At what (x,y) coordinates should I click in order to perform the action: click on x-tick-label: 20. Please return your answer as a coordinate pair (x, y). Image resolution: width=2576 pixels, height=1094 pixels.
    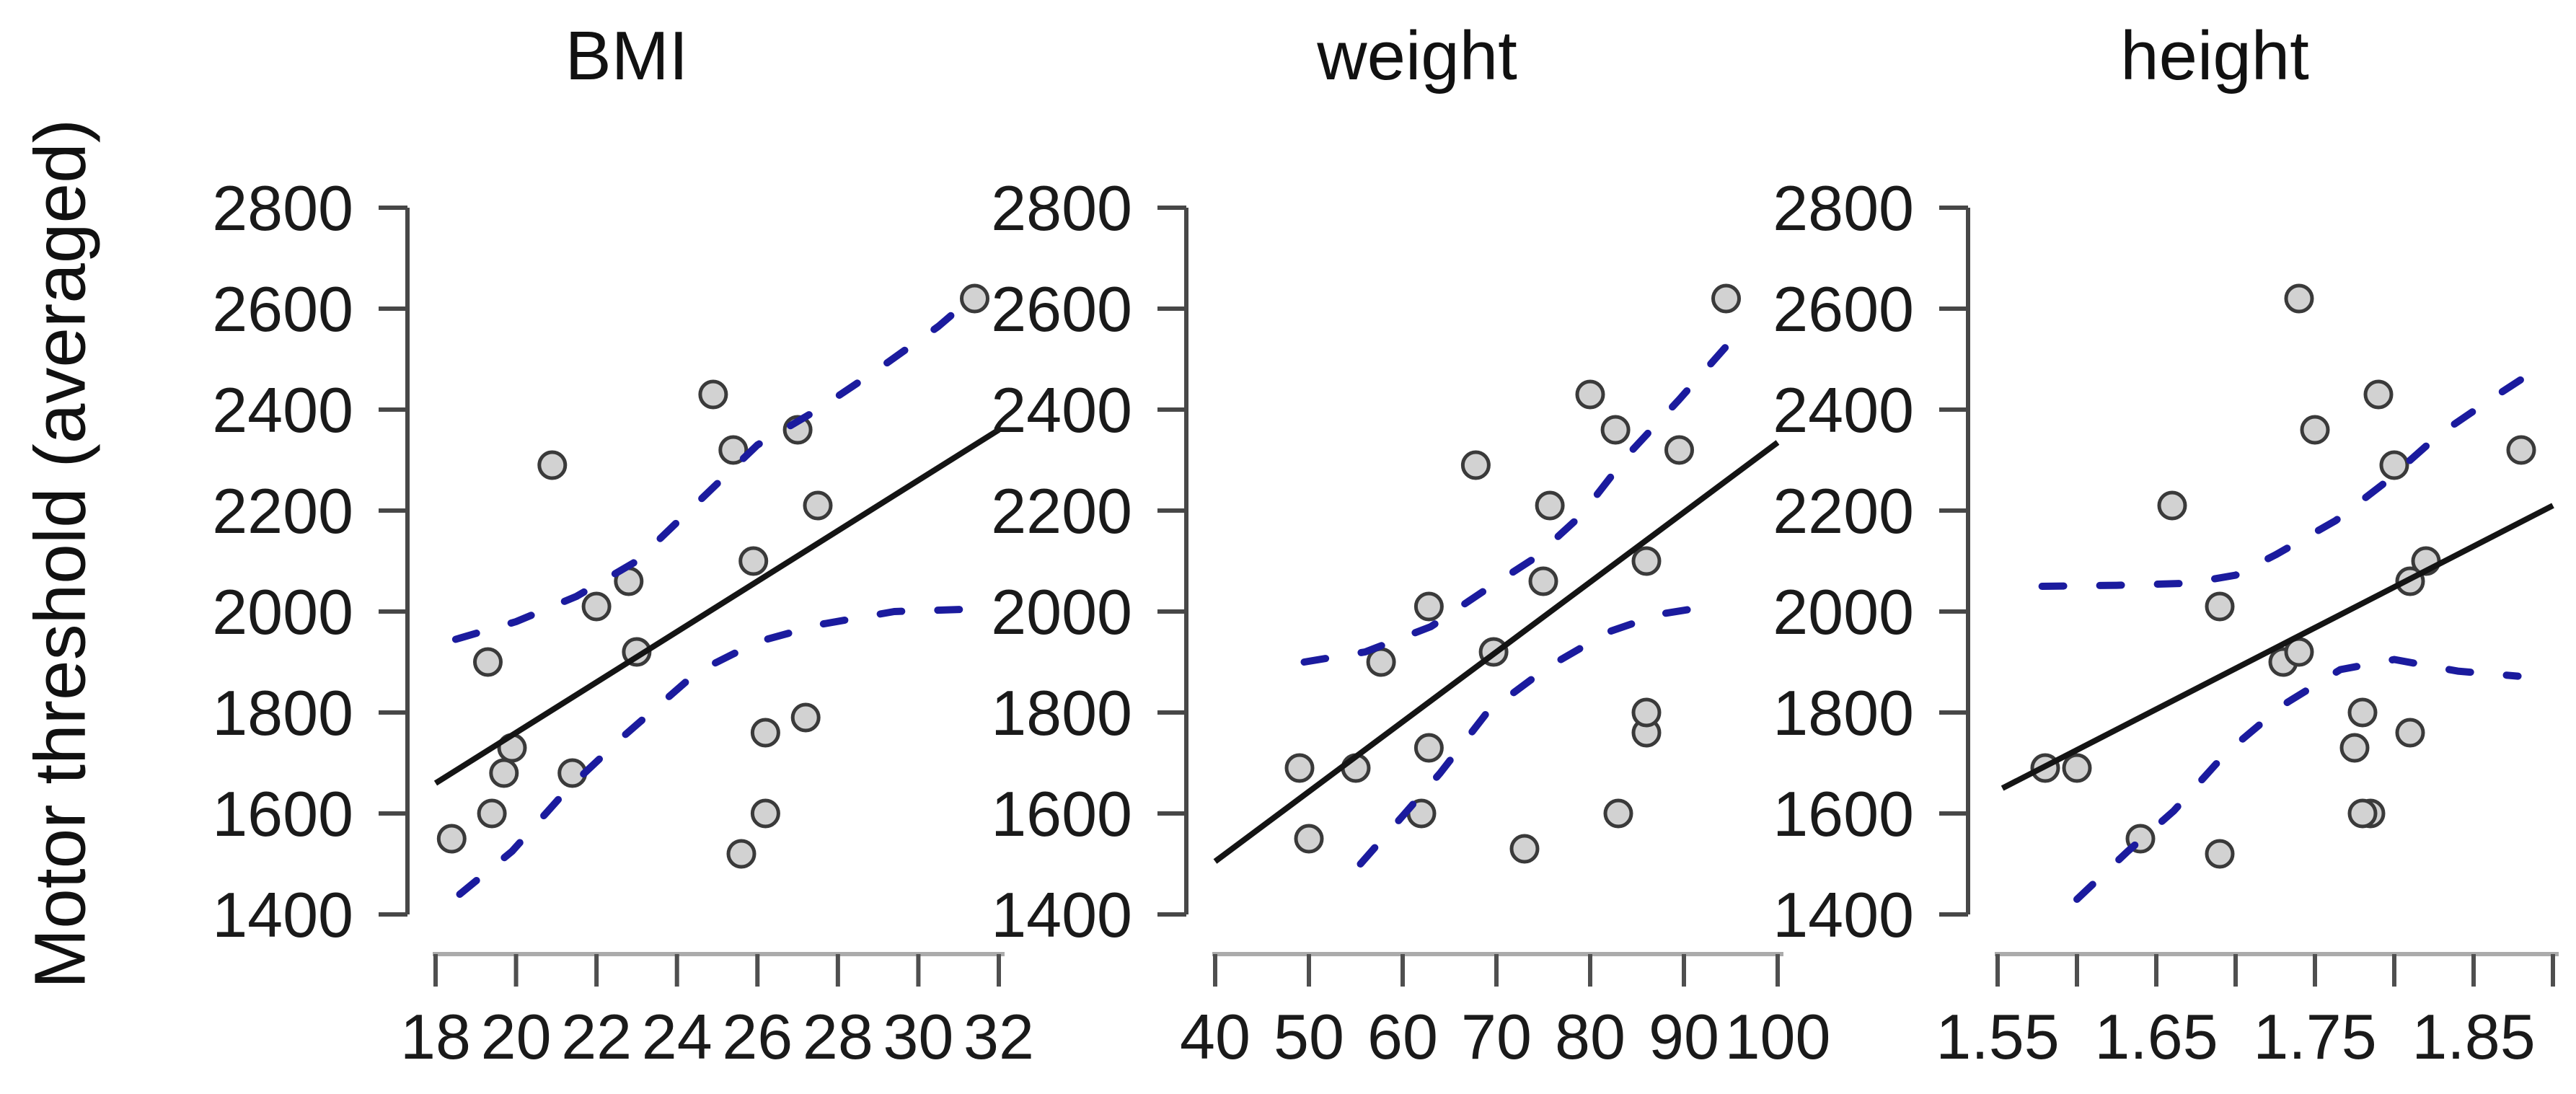
    Looking at the image, I should click on (516, 1036).